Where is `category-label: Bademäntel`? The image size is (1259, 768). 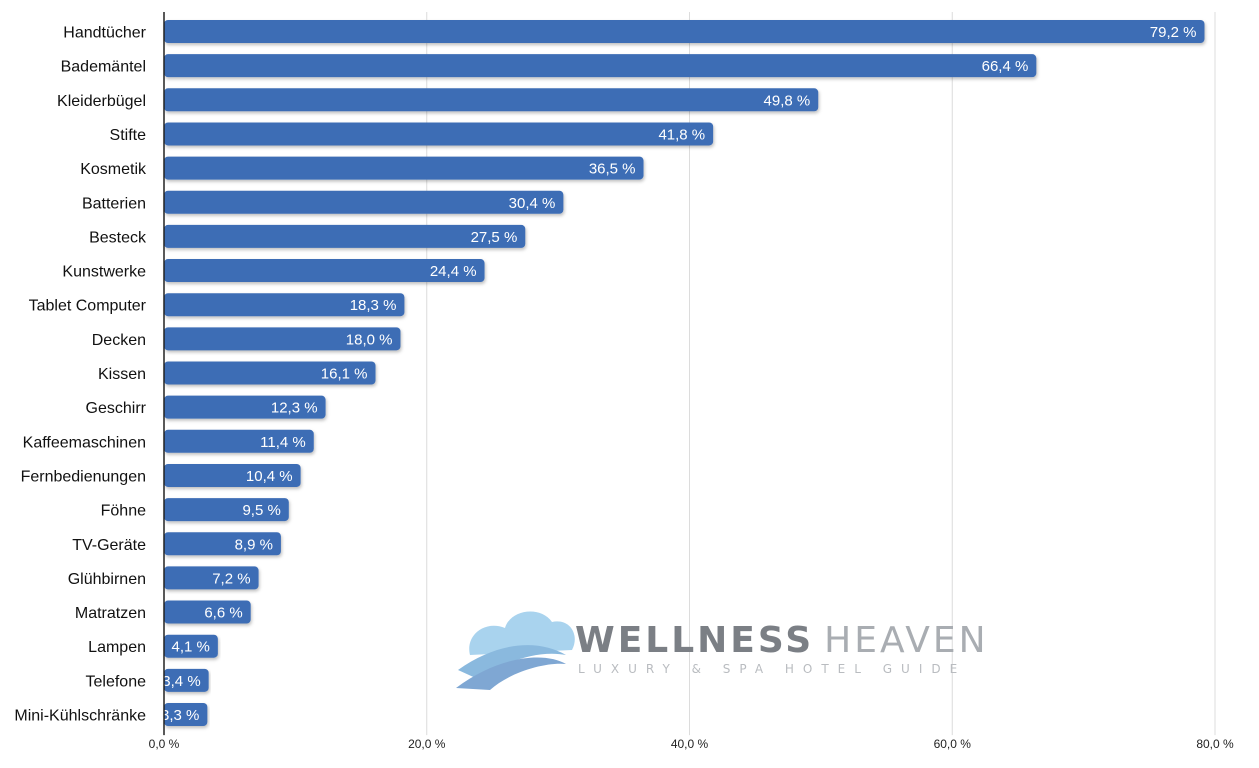 category-label: Bademäntel is located at coordinates (103, 67).